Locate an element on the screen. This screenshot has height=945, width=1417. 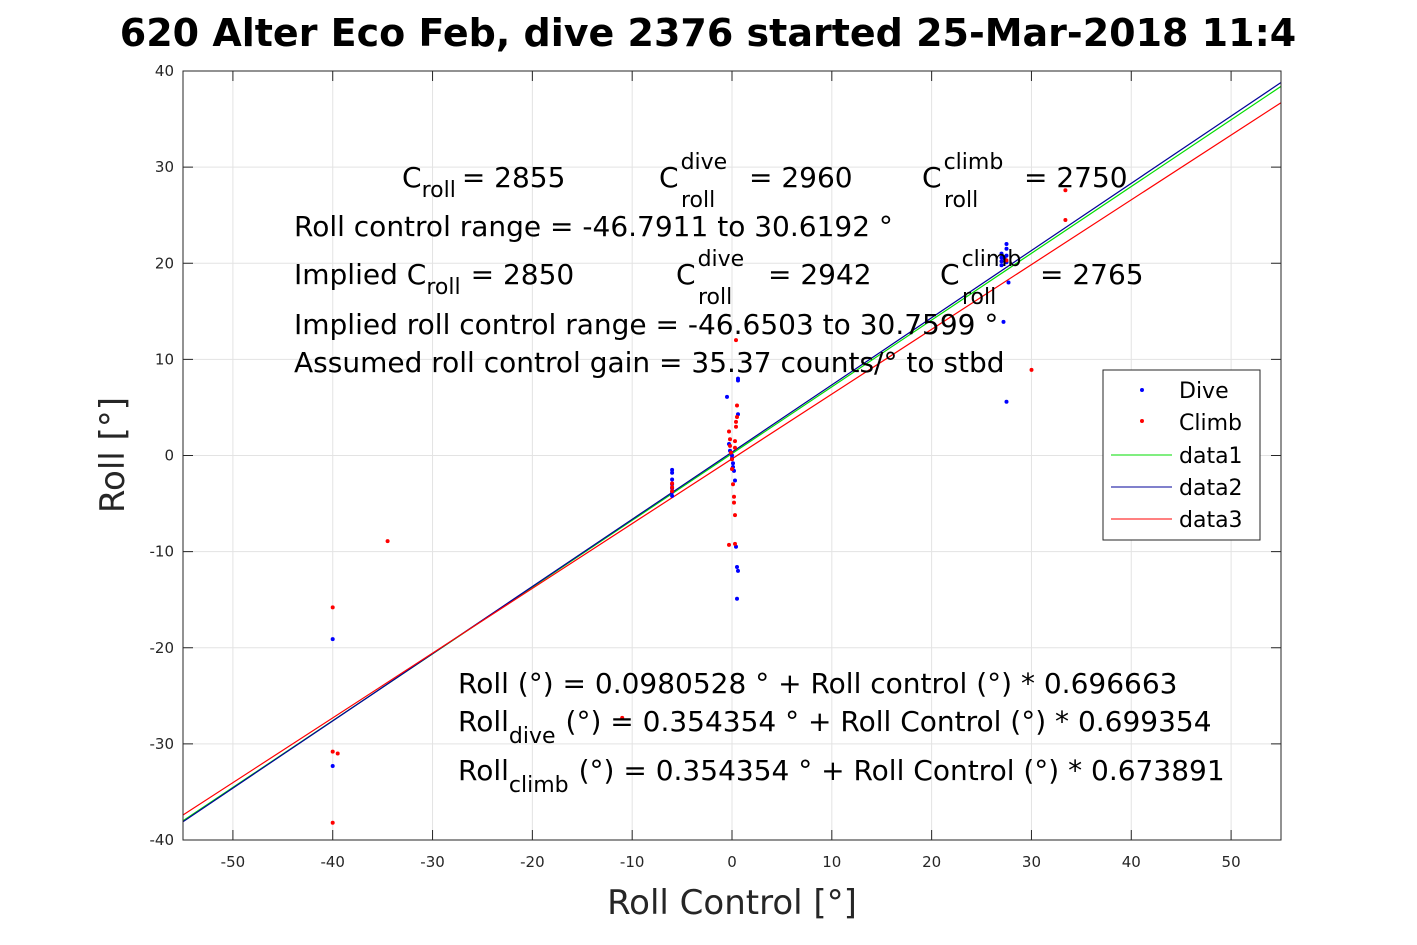
y-tick-label: 20 is located at coordinates (164, 263).